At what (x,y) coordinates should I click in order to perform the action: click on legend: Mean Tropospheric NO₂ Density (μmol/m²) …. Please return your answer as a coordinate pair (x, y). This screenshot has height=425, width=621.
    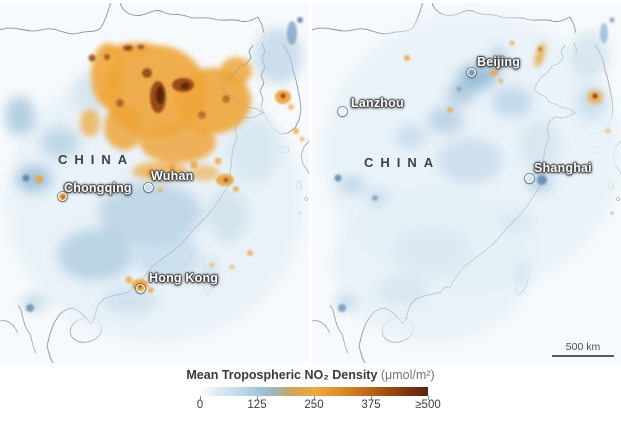
    Looking at the image, I should click on (310, 395).